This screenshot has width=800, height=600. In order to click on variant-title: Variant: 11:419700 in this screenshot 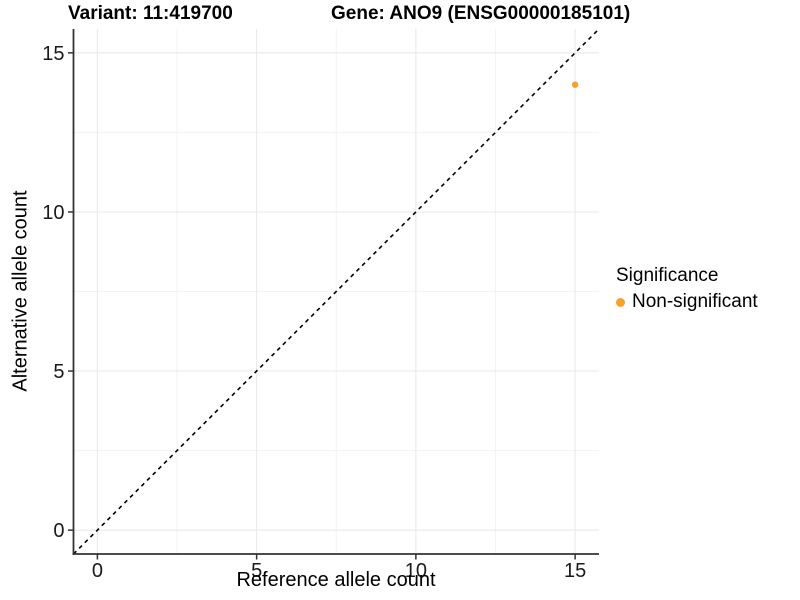, I will do `click(150, 13)`.